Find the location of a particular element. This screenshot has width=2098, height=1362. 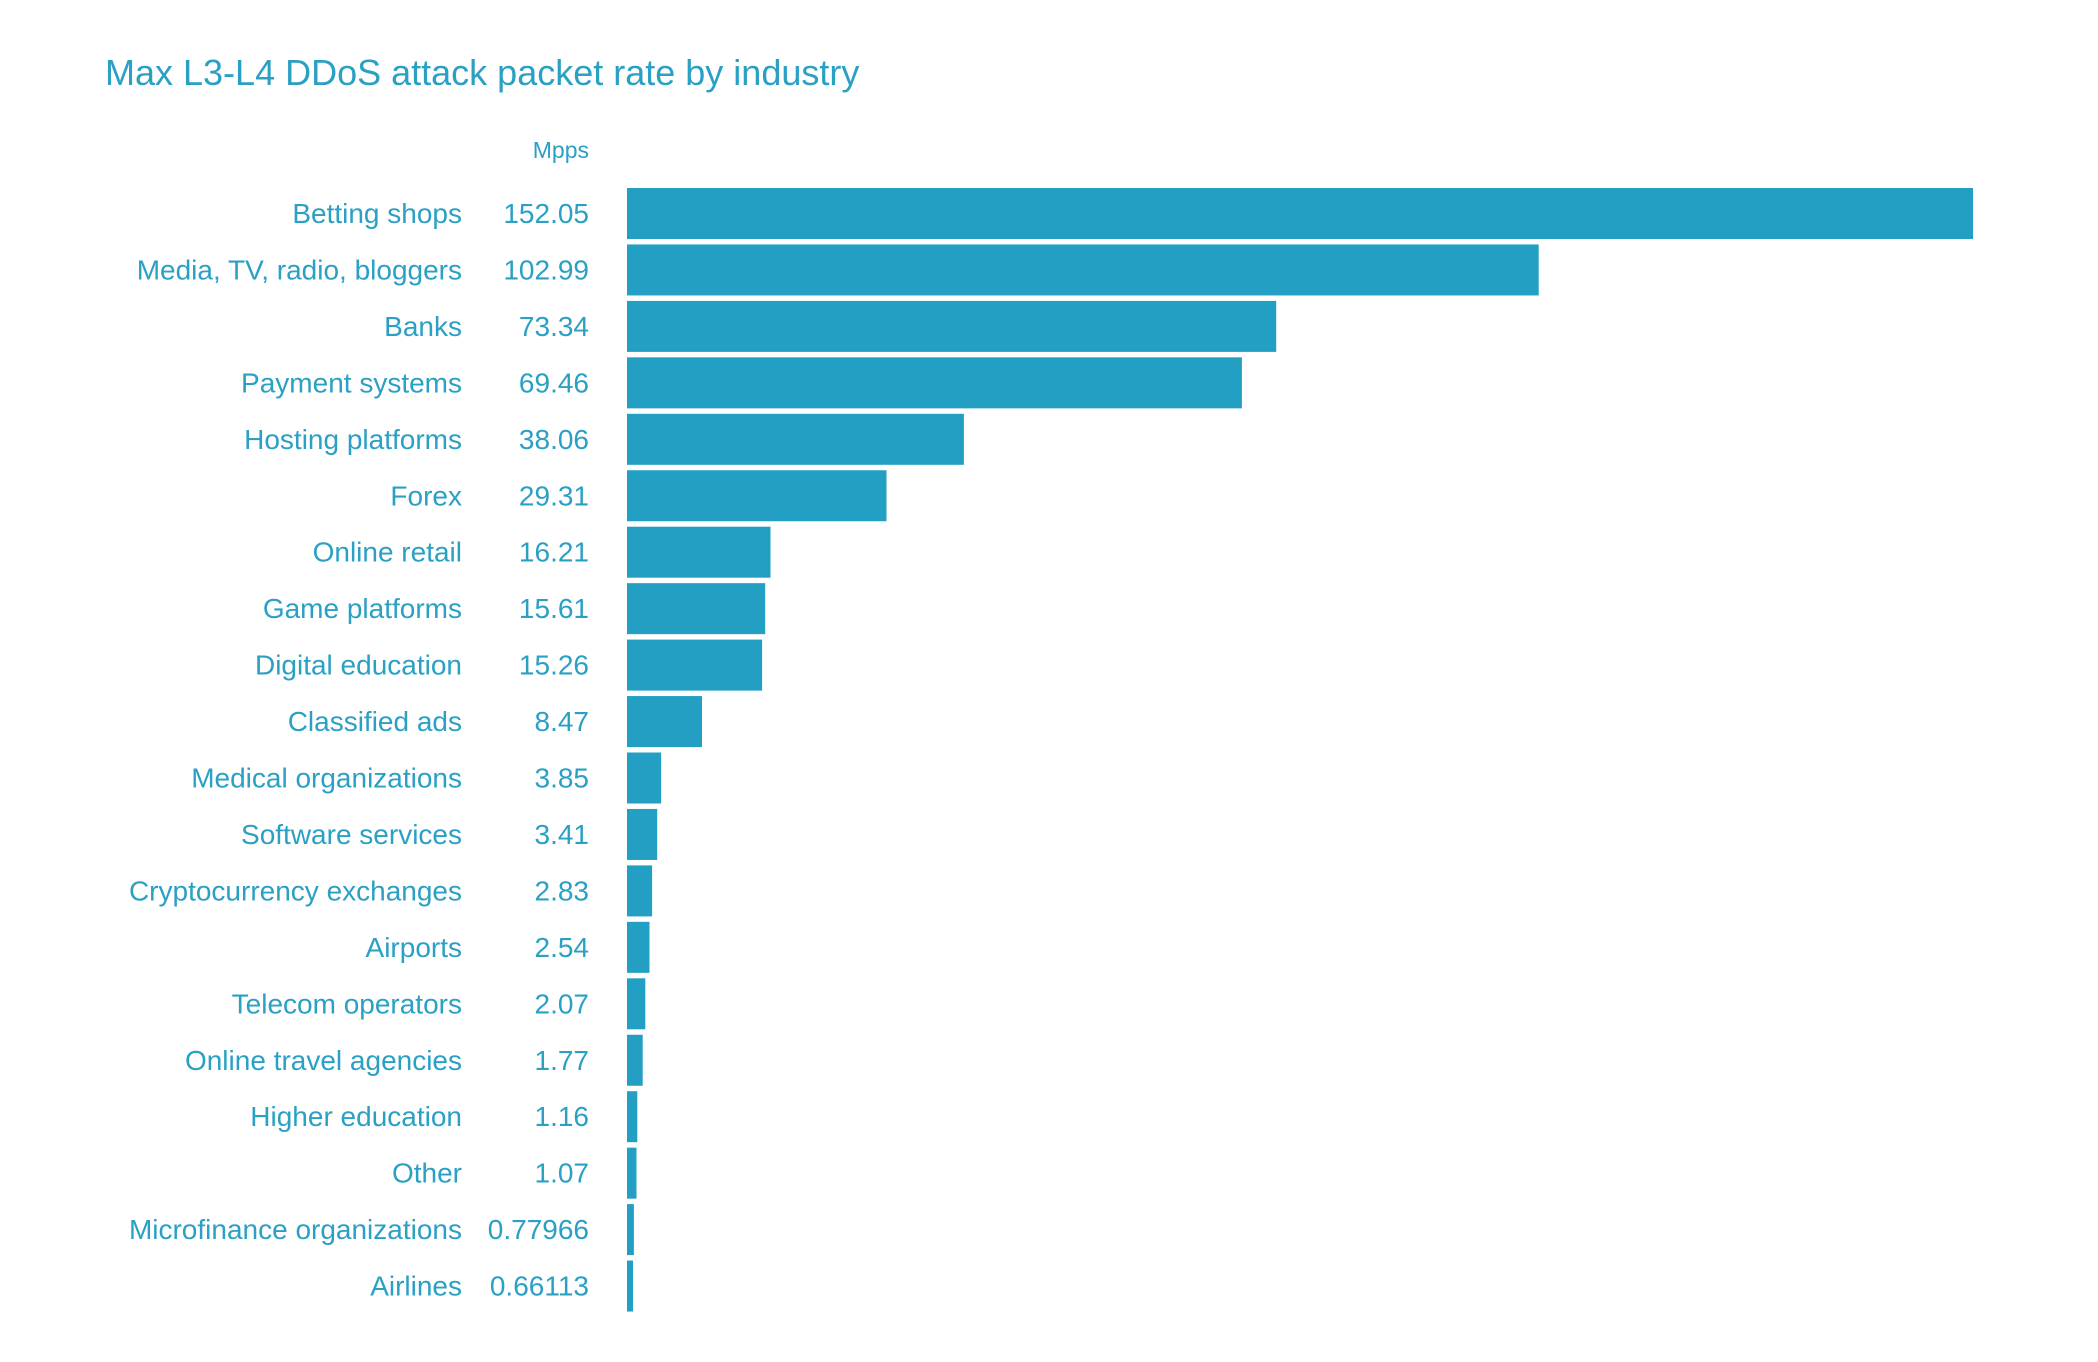

category-label: Microfinance organizations is located at coordinates (295, 1229).